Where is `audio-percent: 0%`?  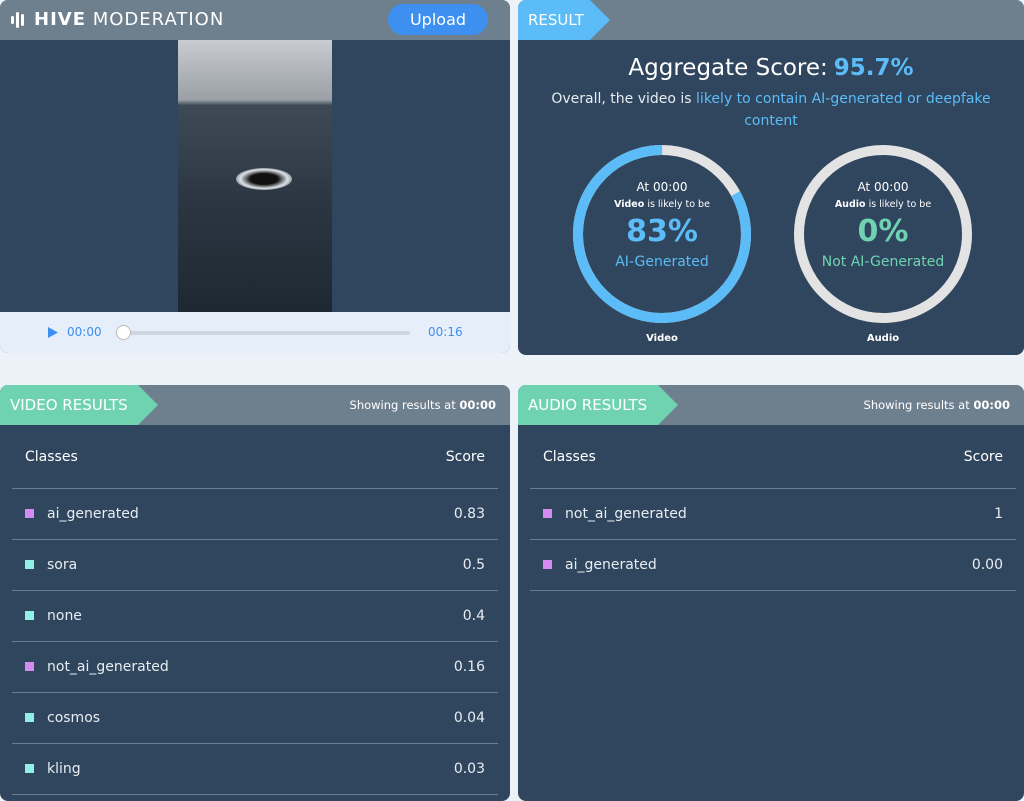 audio-percent: 0% is located at coordinates (883, 231).